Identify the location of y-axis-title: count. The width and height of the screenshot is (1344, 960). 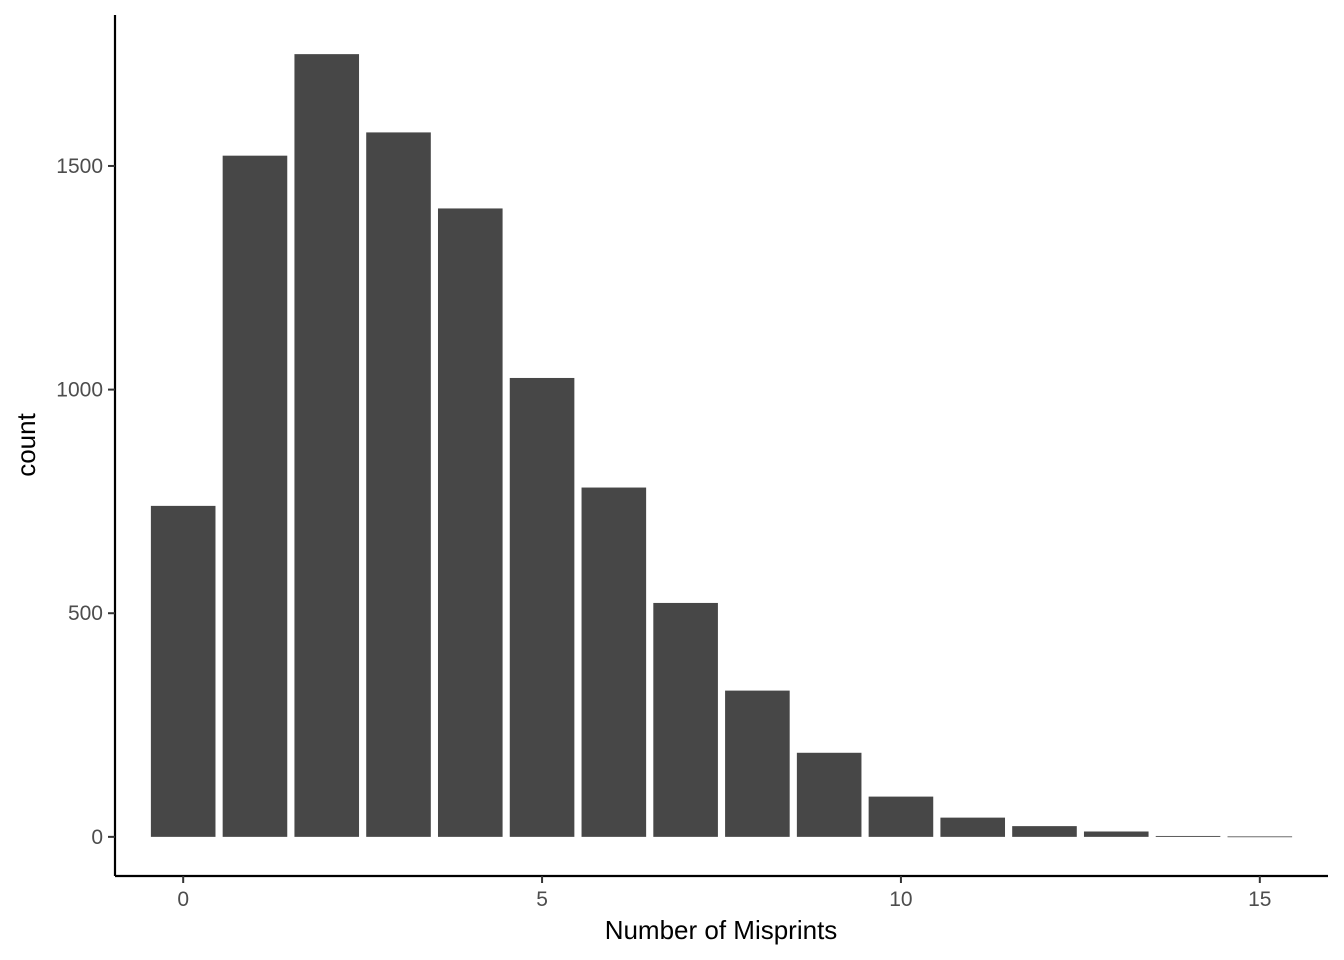
(26, 444).